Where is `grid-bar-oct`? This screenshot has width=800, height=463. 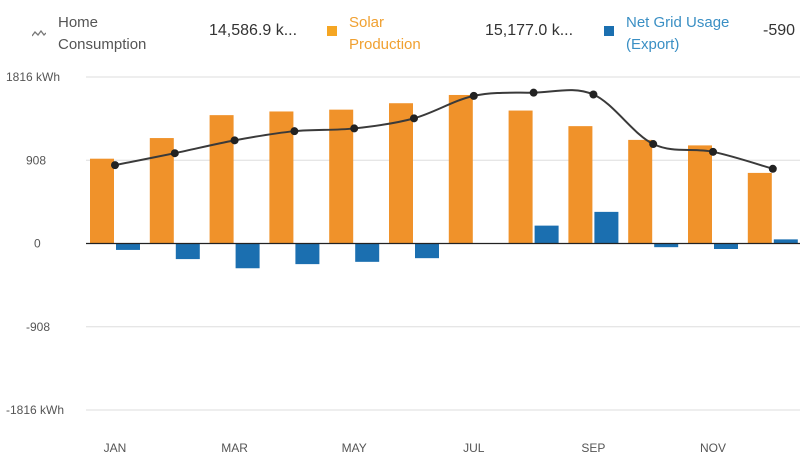 grid-bar-oct is located at coordinates (666, 245).